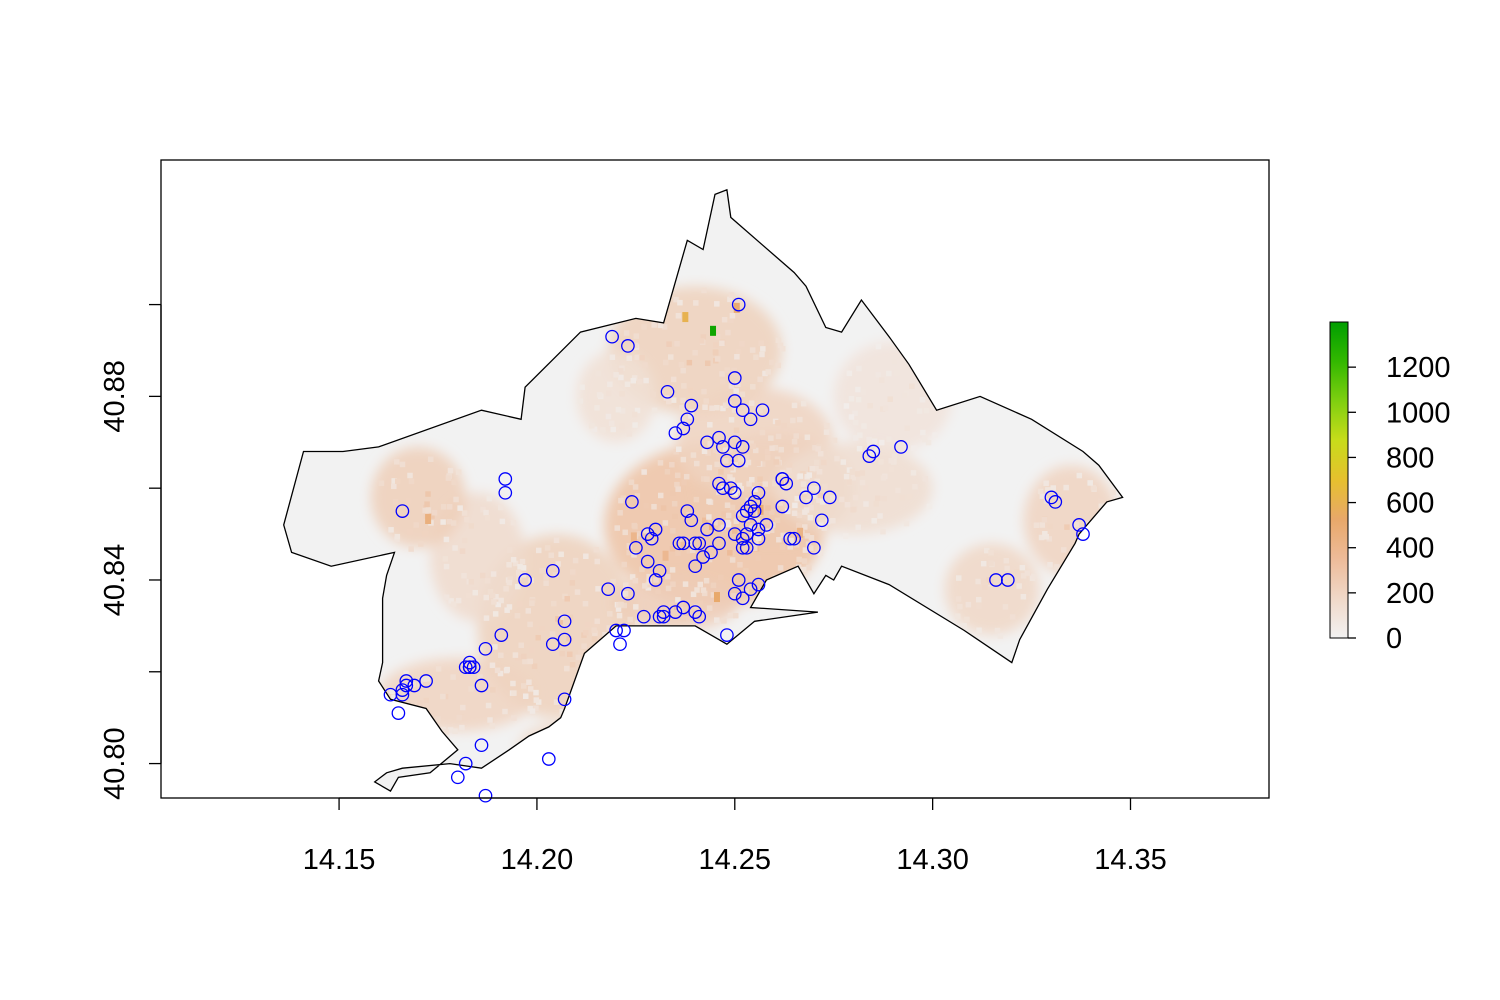 The image size is (1500, 1000). What do you see at coordinates (716, 597) in the screenshot?
I see `raster-peak` at bounding box center [716, 597].